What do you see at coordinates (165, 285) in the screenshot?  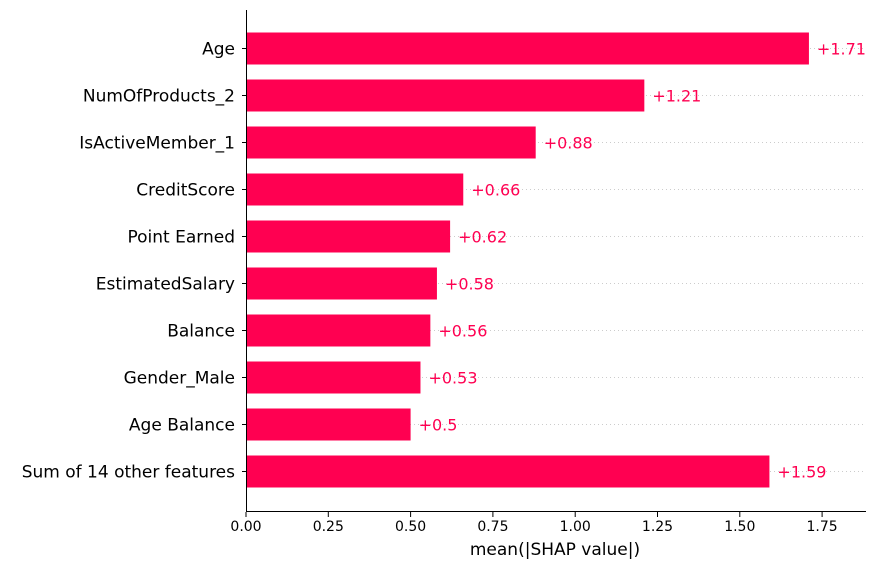 I see `feature-label: EstimatedSalary` at bounding box center [165, 285].